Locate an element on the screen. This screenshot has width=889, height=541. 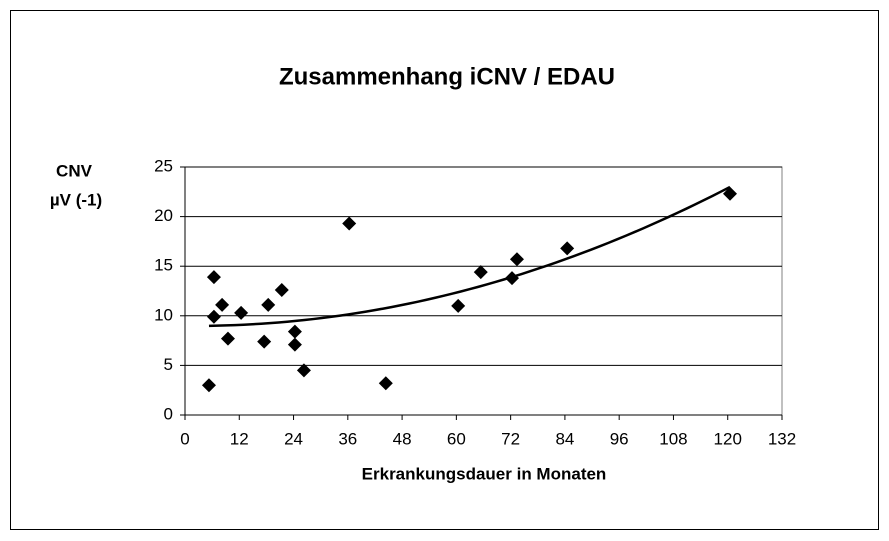
x-tick-label: 108 is located at coordinates (673, 438).